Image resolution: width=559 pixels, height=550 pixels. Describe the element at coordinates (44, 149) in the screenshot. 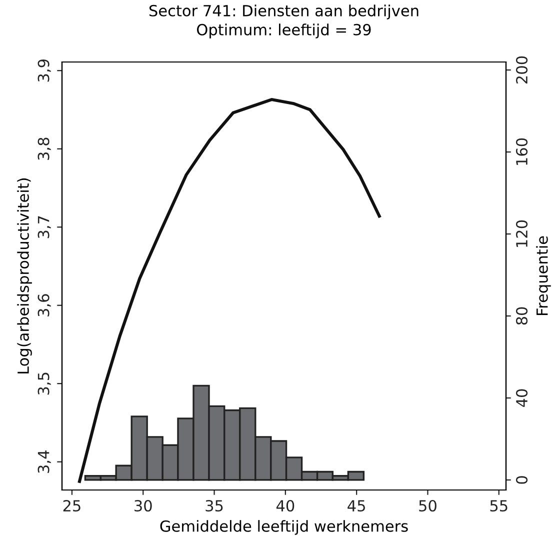

I see `y-tick-label: 3,8` at that location.